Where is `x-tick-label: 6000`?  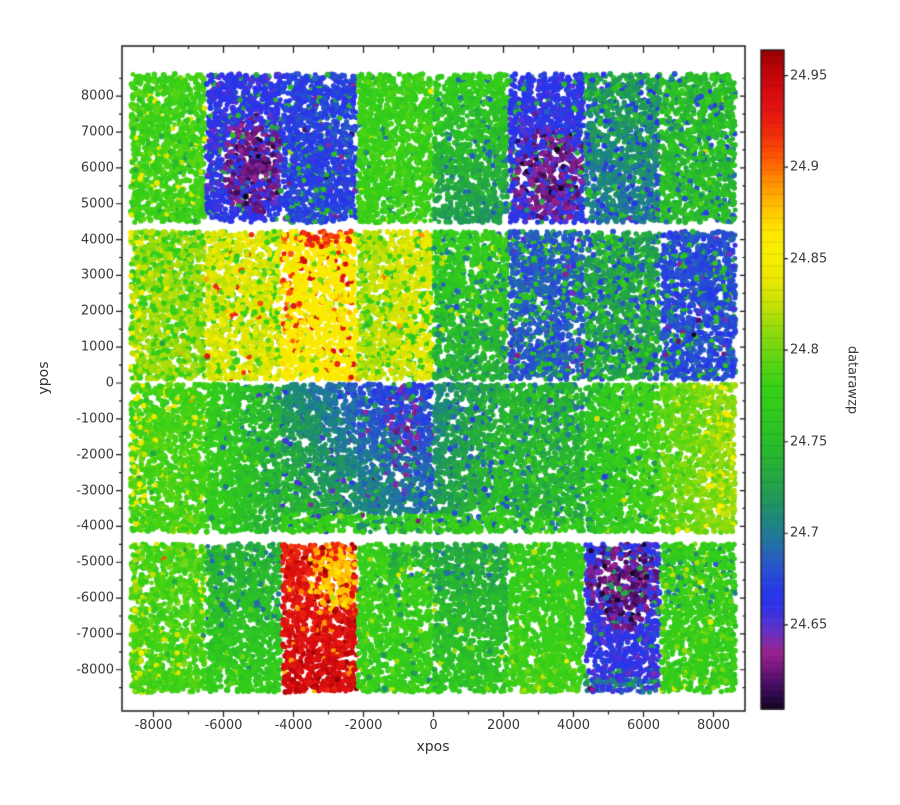
x-tick-label: 6000 is located at coordinates (643, 725).